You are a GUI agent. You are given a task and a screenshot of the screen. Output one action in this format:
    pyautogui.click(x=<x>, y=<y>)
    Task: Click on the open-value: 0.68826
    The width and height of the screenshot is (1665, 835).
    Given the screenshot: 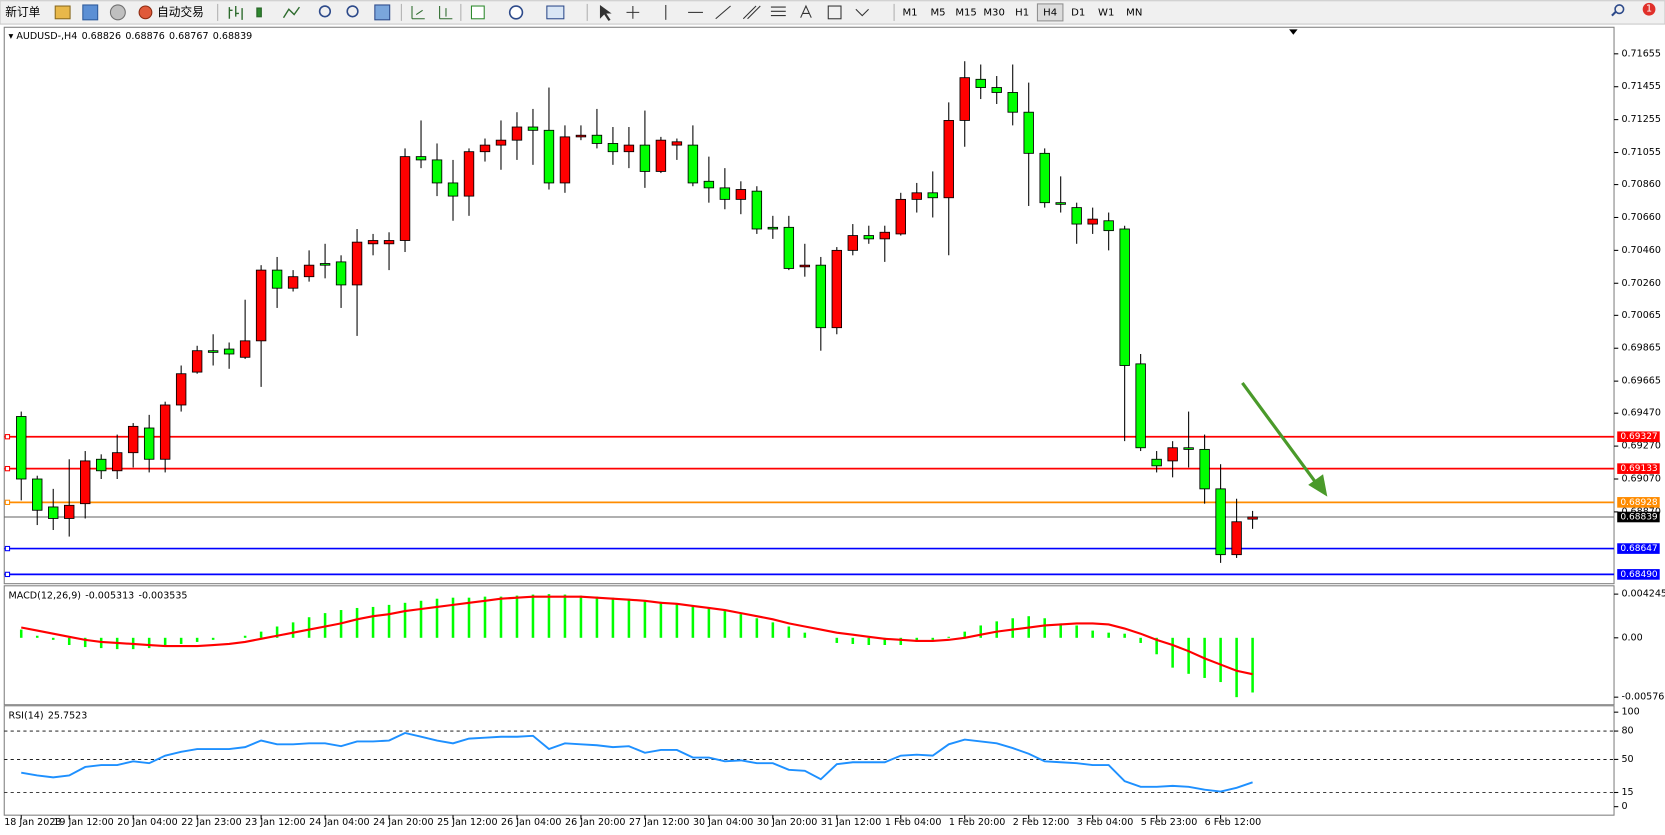 What is the action you would take?
    pyautogui.click(x=101, y=35)
    